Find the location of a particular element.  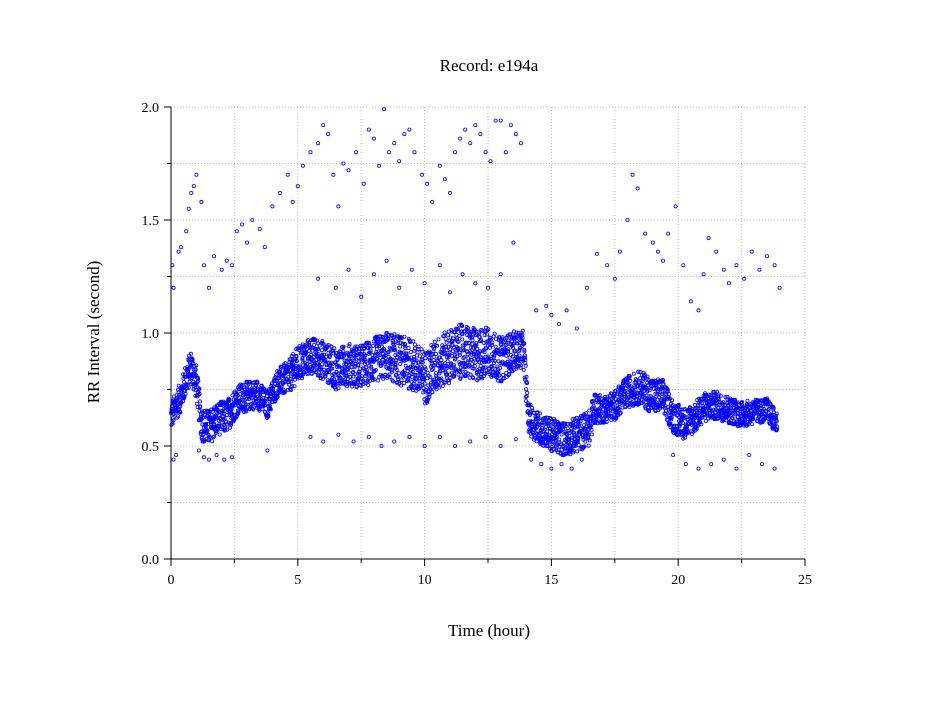

x-tick-label: 0 is located at coordinates (171, 580).